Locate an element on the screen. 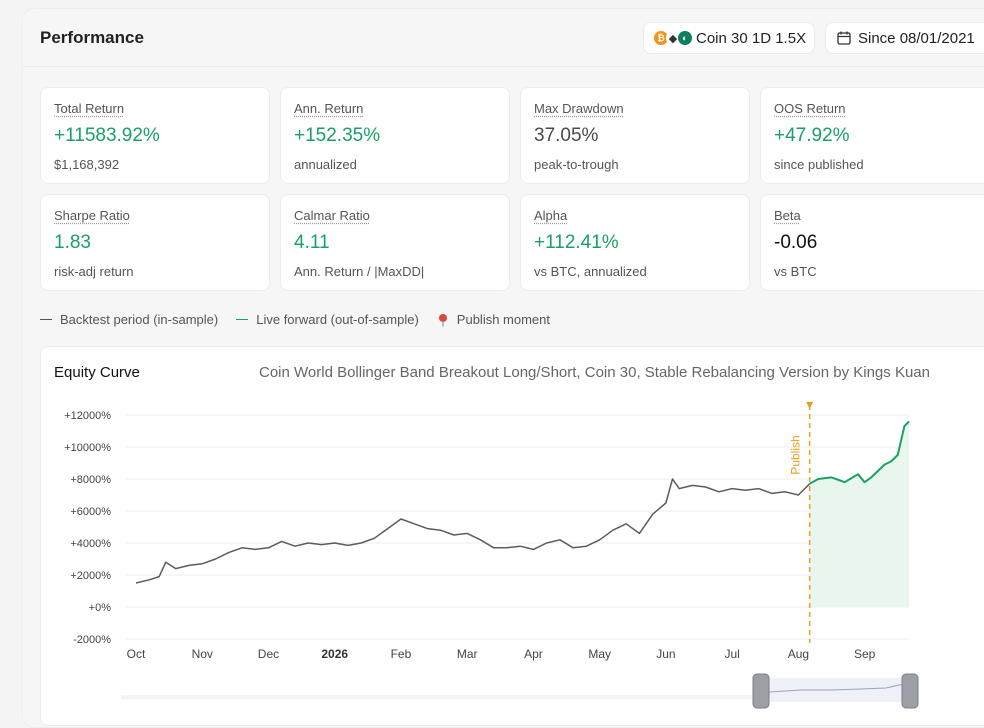 The image size is (984, 728). publish-marker-arrow is located at coordinates (809, 405).